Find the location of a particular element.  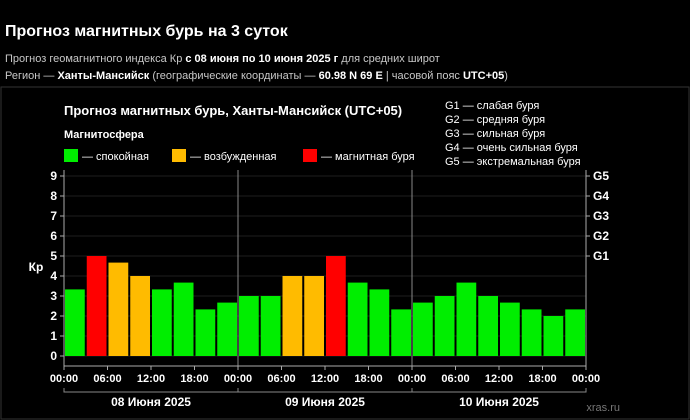

forecast-suffix: для средних широт is located at coordinates (389, 59).